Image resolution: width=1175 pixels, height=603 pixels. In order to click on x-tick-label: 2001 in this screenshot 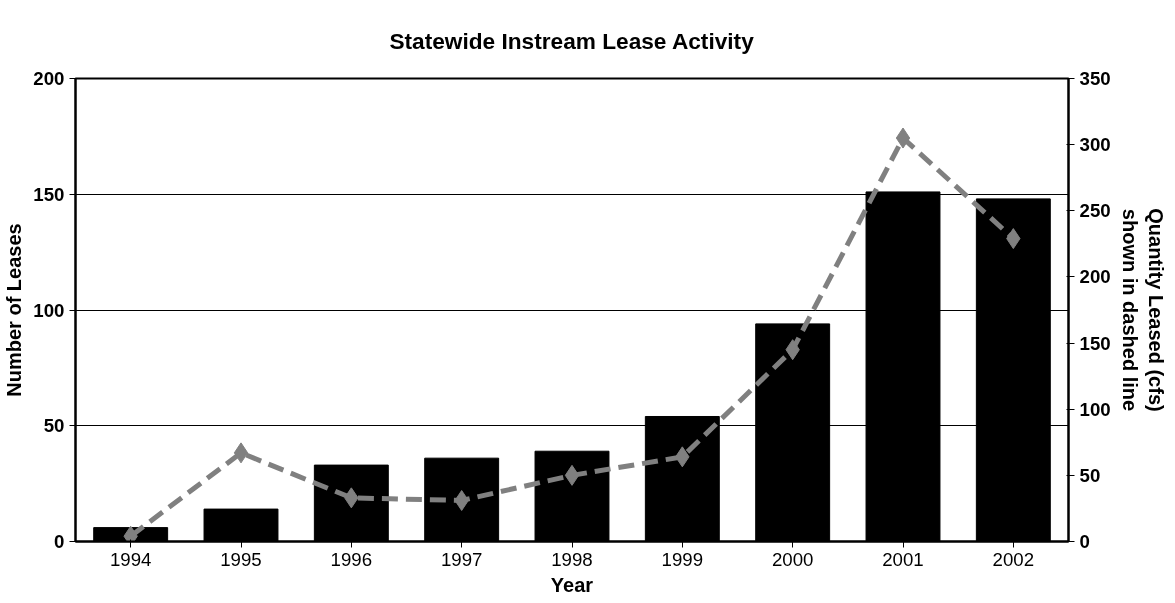, I will do `click(903, 559)`.